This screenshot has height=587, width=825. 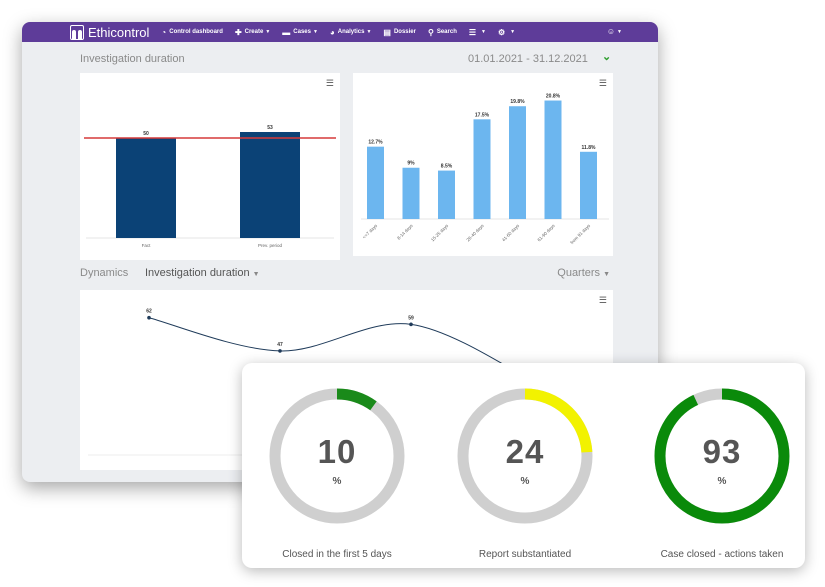 What do you see at coordinates (511, 233) in the screenshot?
I see `x-tick-label: 41-60 days` at bounding box center [511, 233].